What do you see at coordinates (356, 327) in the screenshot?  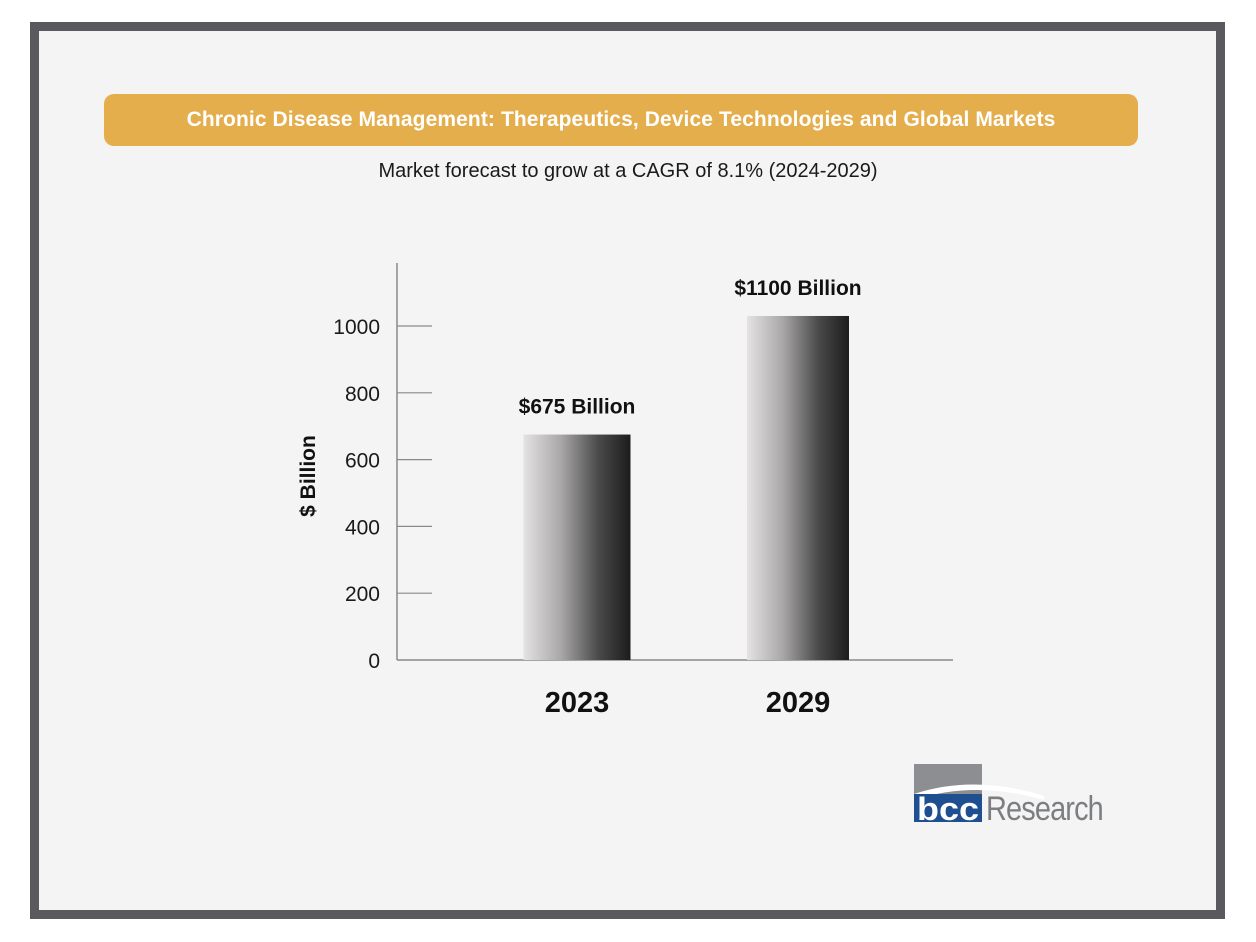 I see `y-tick-label: 1000` at bounding box center [356, 327].